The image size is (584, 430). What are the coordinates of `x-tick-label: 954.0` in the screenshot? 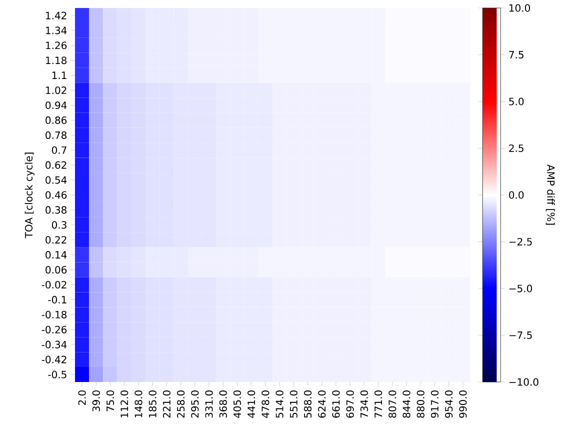 It's located at (449, 404).